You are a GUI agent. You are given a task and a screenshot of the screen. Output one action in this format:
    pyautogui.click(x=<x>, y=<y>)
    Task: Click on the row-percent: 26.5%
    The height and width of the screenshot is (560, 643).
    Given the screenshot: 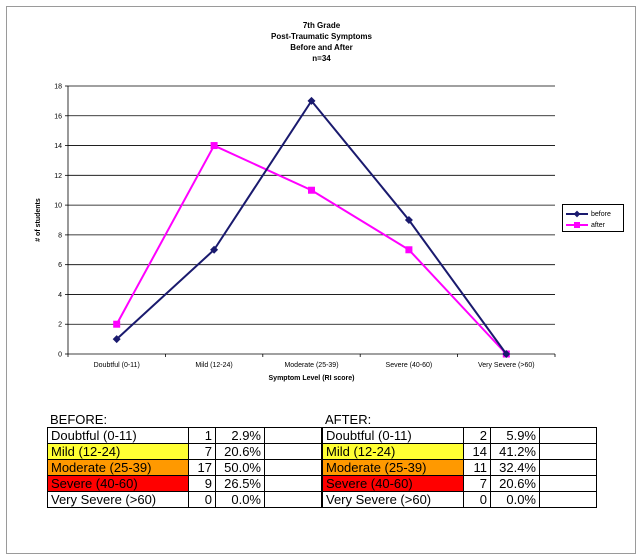 What is the action you would take?
    pyautogui.click(x=240, y=483)
    